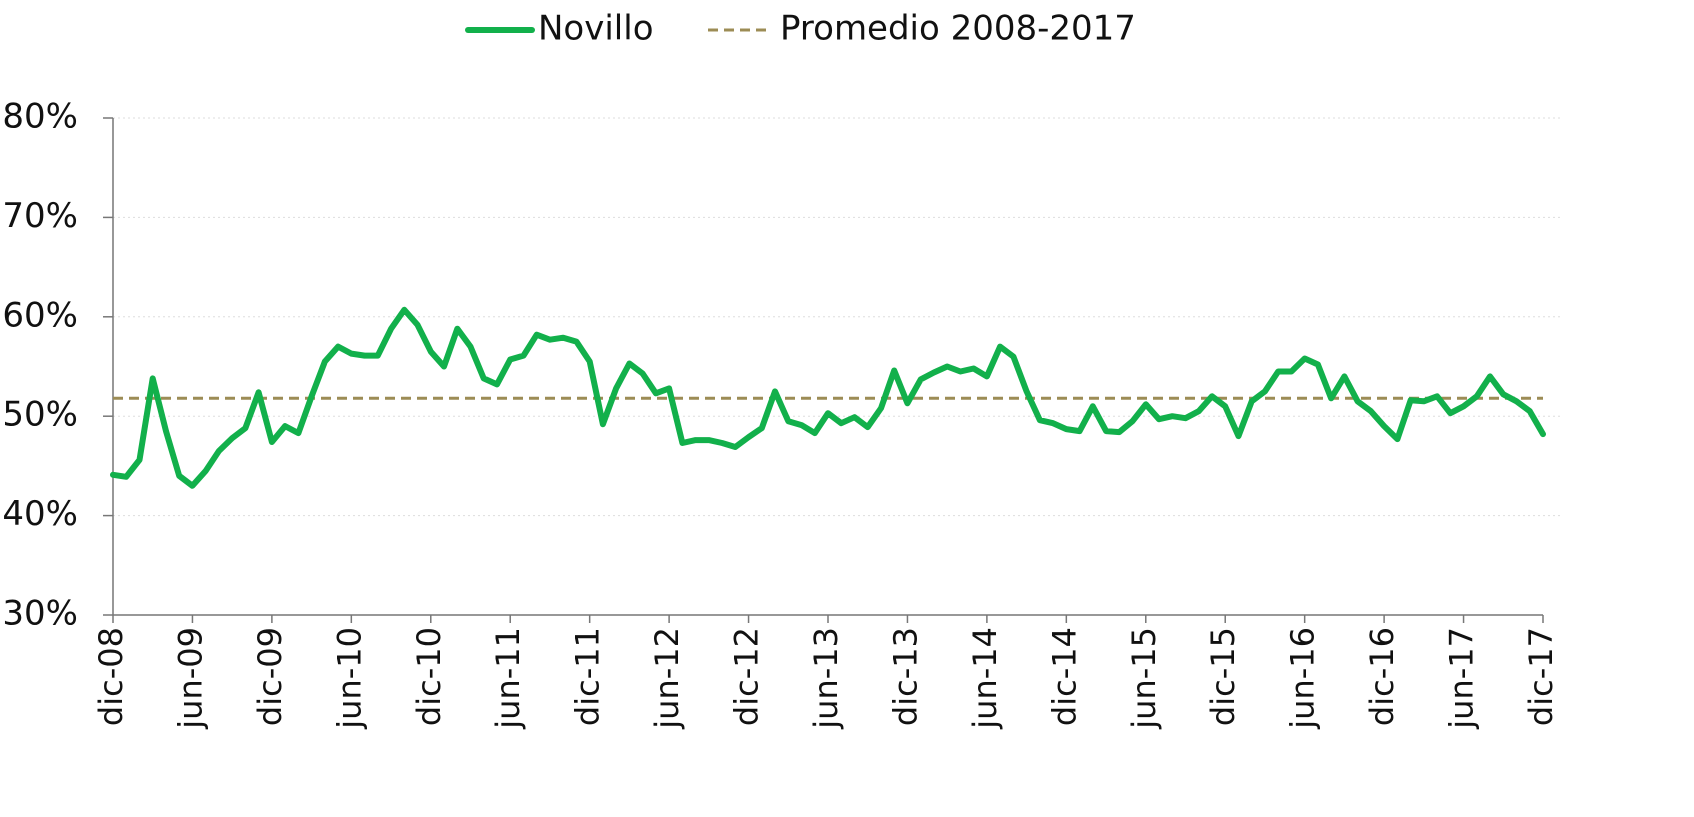  Describe the element at coordinates (747, 676) in the screenshot. I see `x-tick-label: dic-12` at that location.